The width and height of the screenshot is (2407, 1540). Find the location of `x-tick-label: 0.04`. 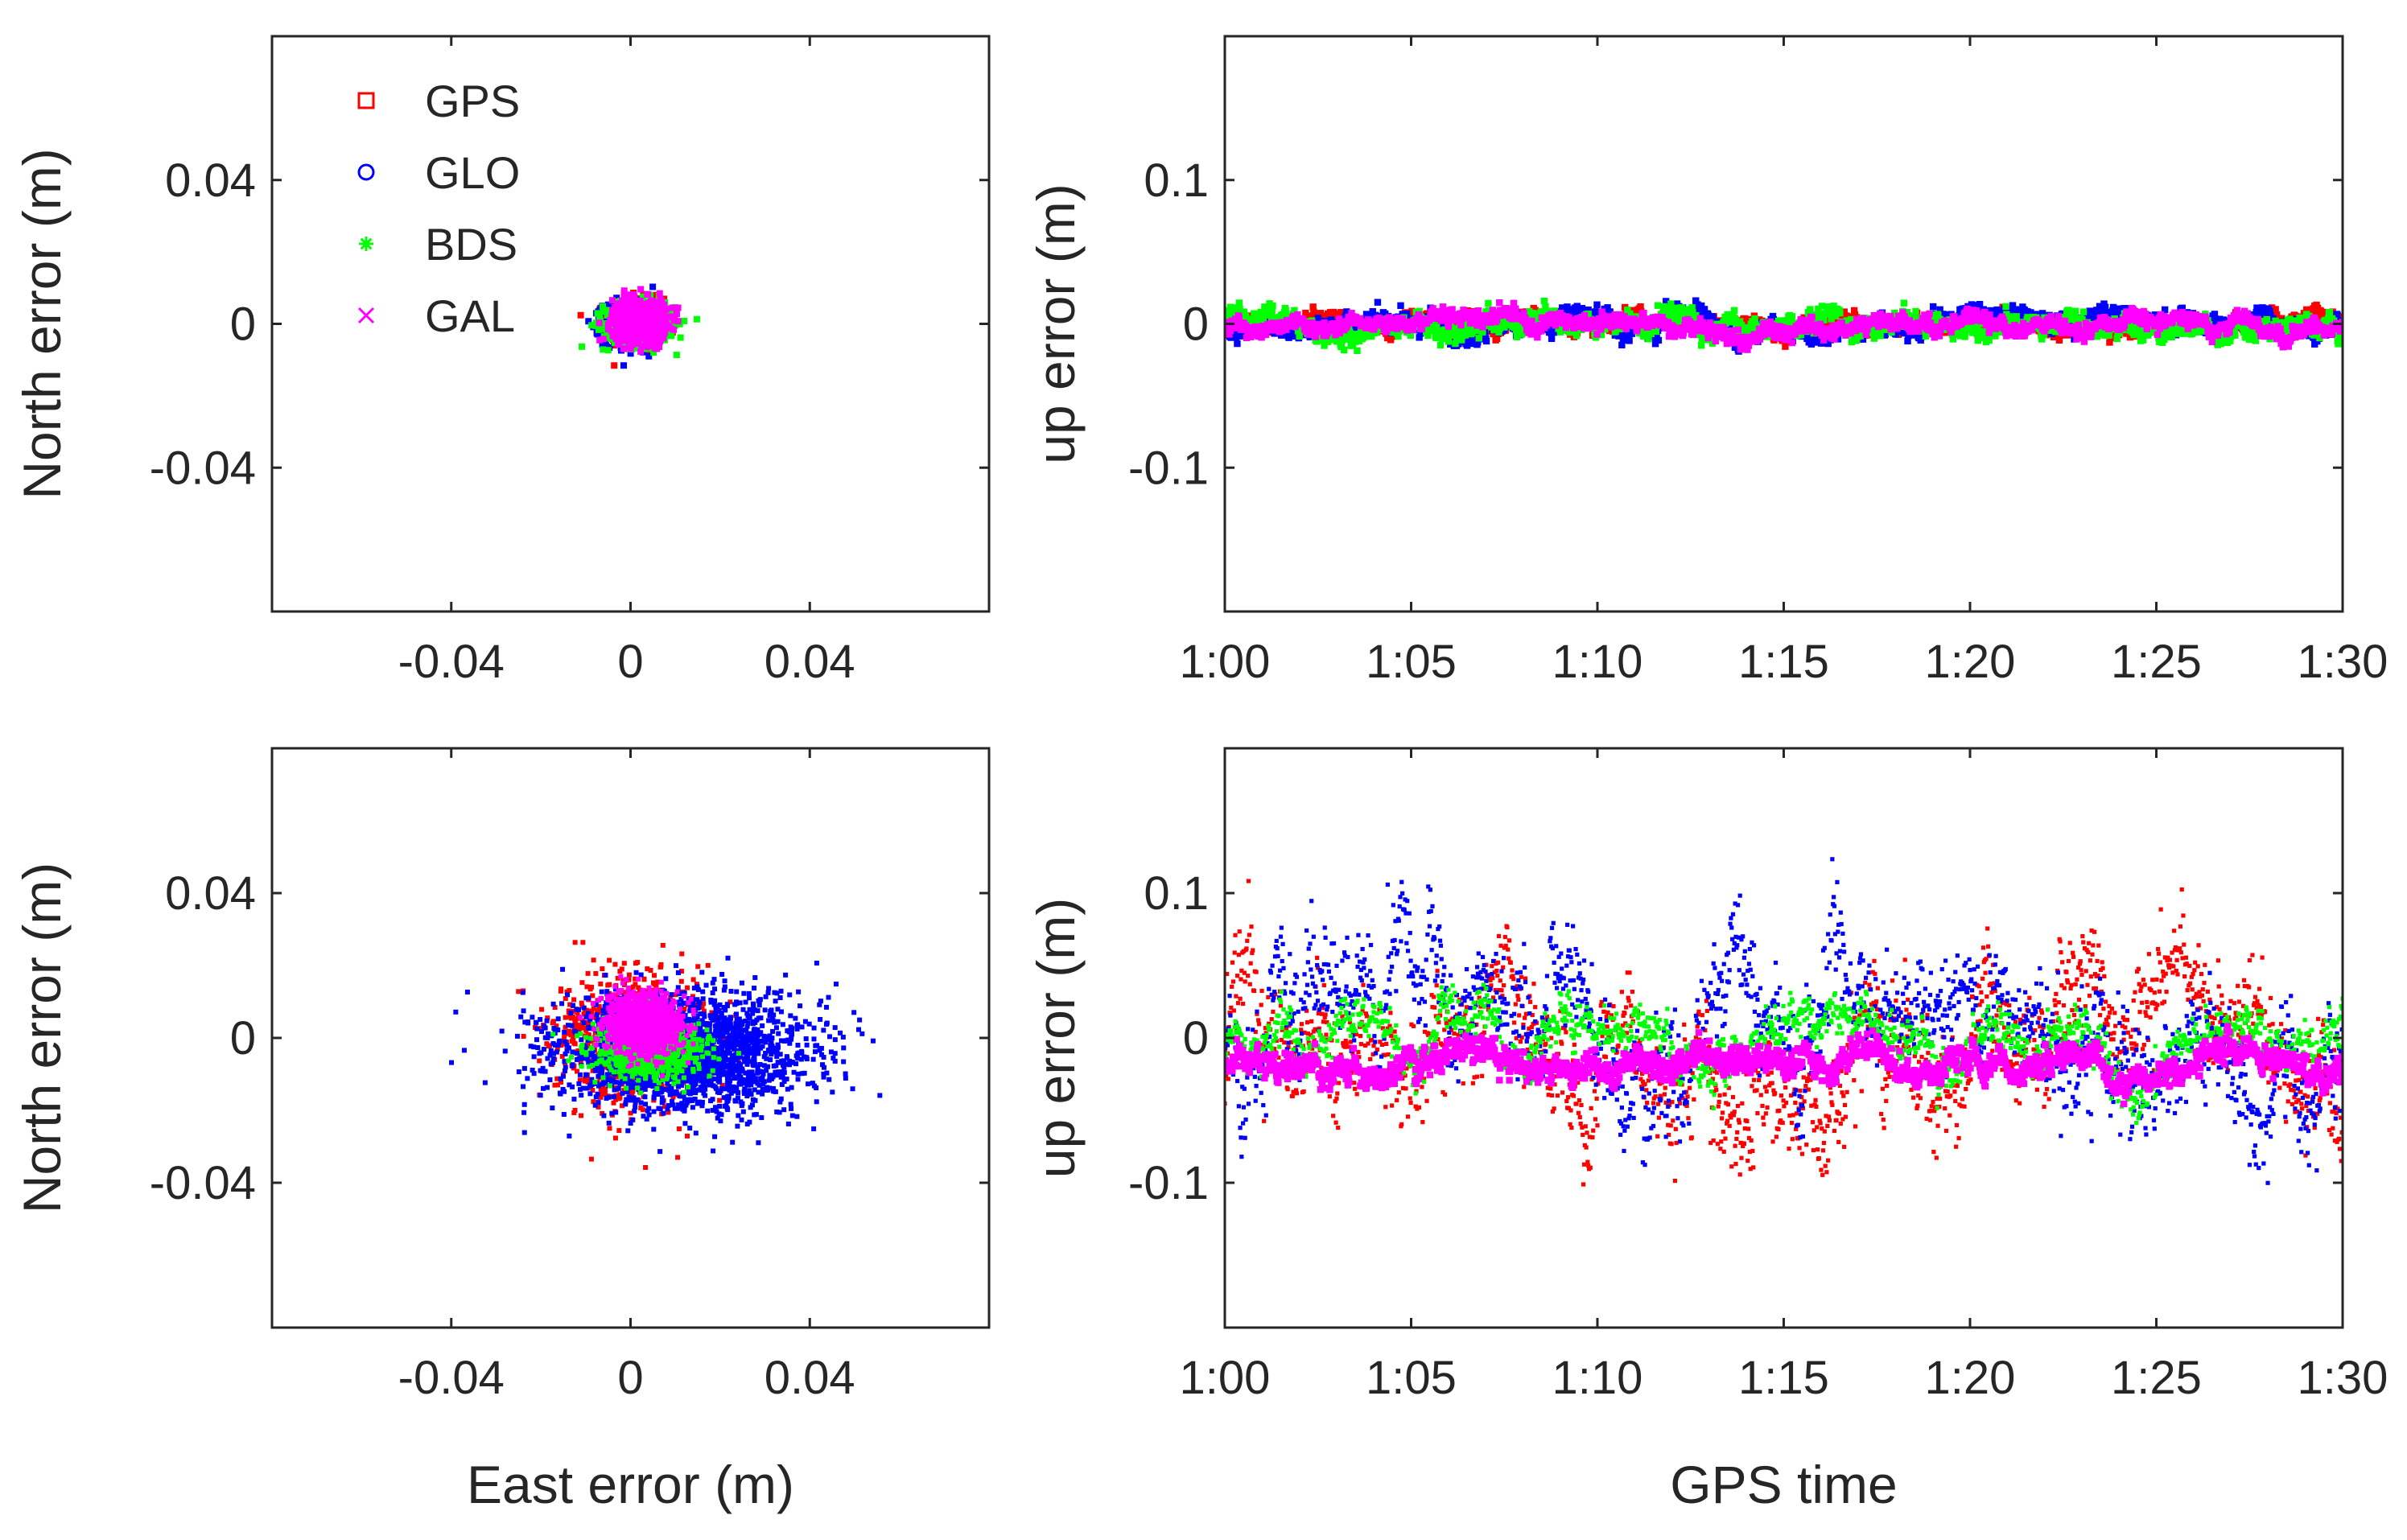

x-tick-label: 0.04 is located at coordinates (810, 662).